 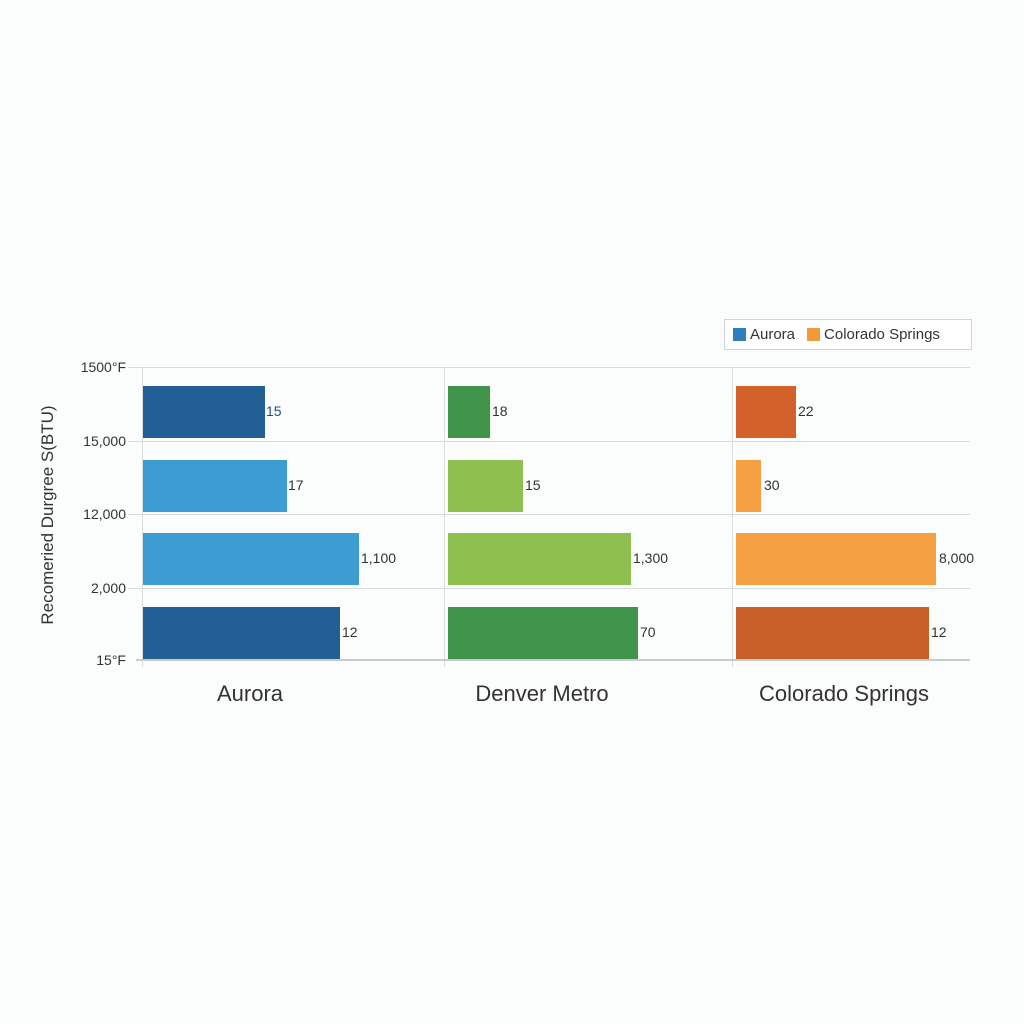 I want to click on y-tick: 15,000, so click(x=104, y=441).